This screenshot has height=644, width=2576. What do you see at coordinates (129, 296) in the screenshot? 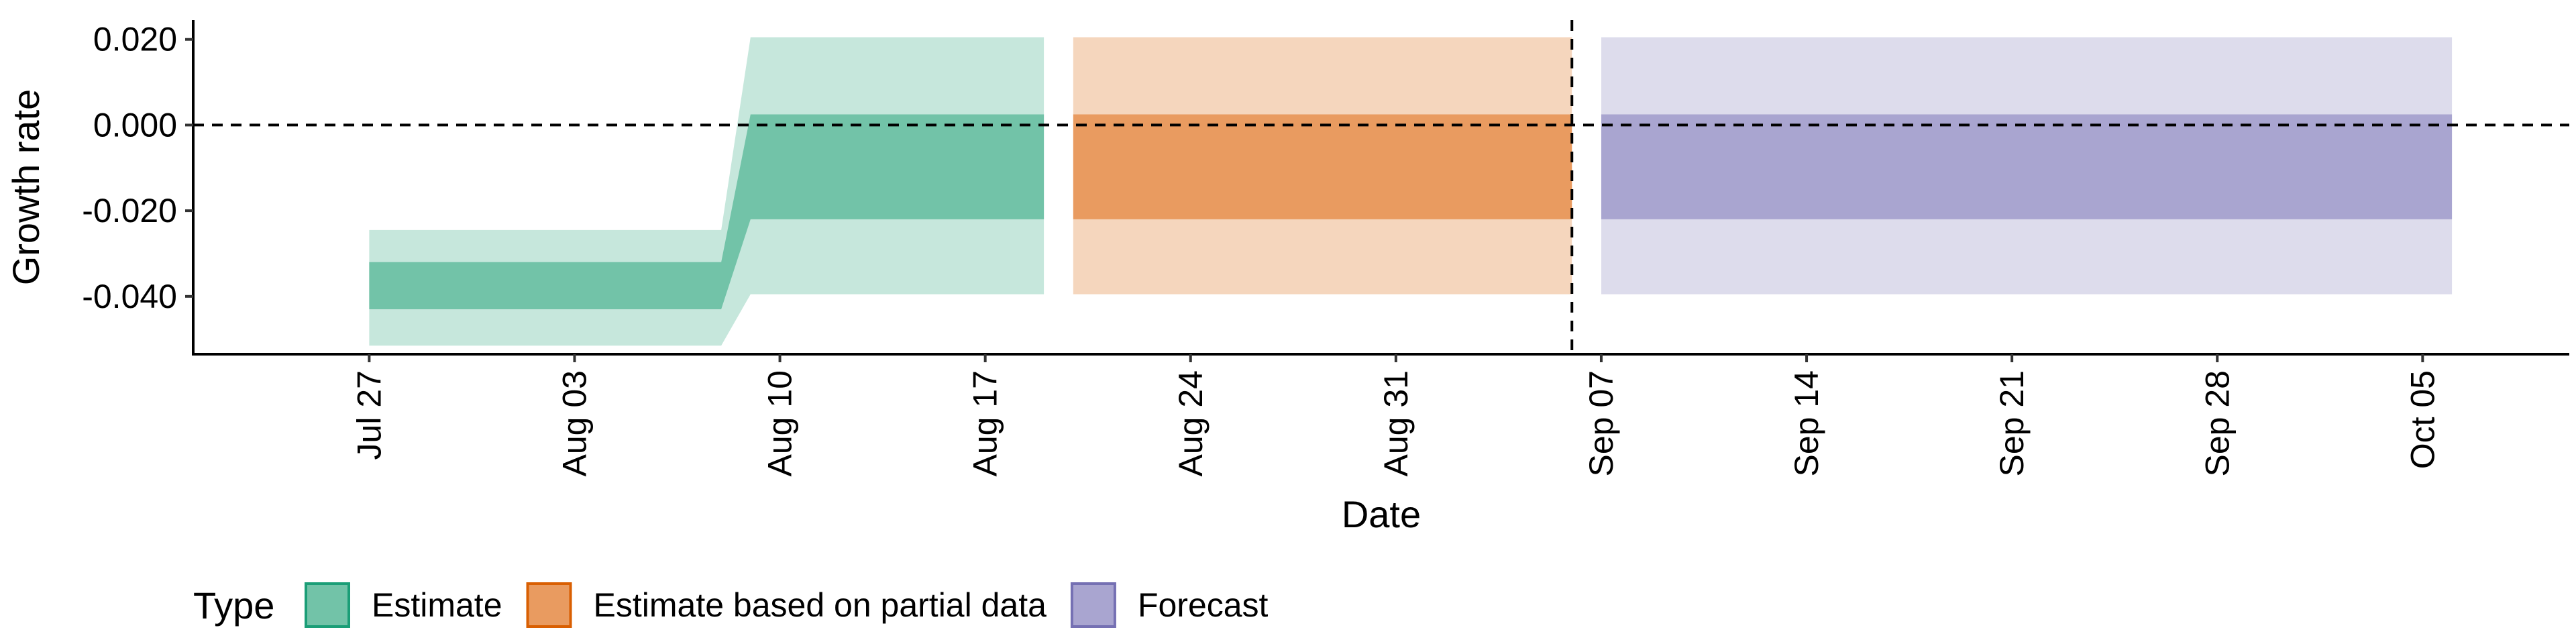
I see `y-tick-label: -0.040` at bounding box center [129, 296].